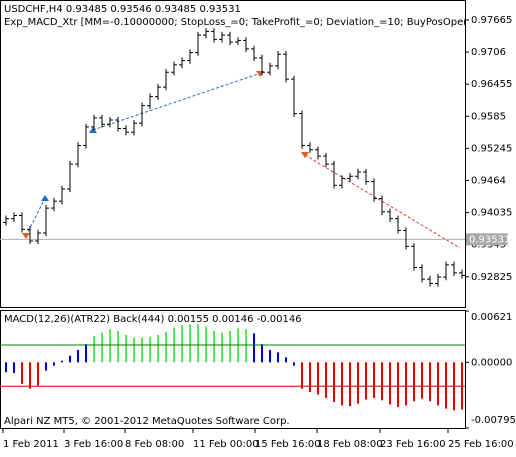 This screenshot has width=516, height=457. Describe the element at coordinates (413, 444) in the screenshot. I see `x-tick-label: 23 Feb 16:00` at that location.